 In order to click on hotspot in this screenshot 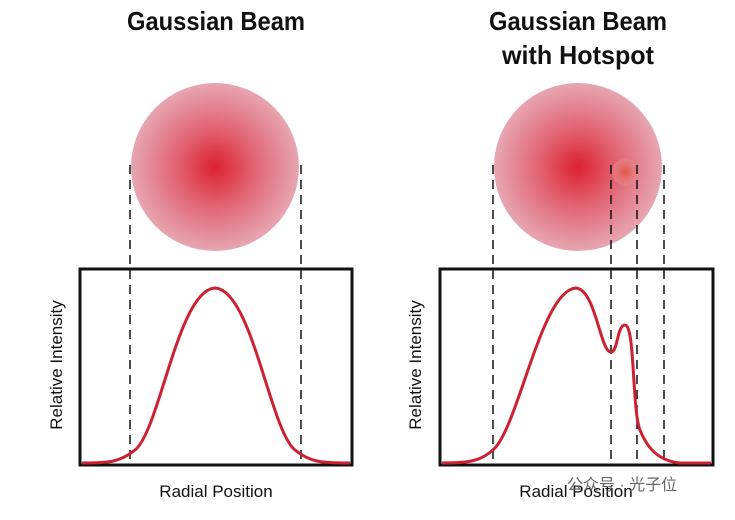, I will do `click(625, 172)`.